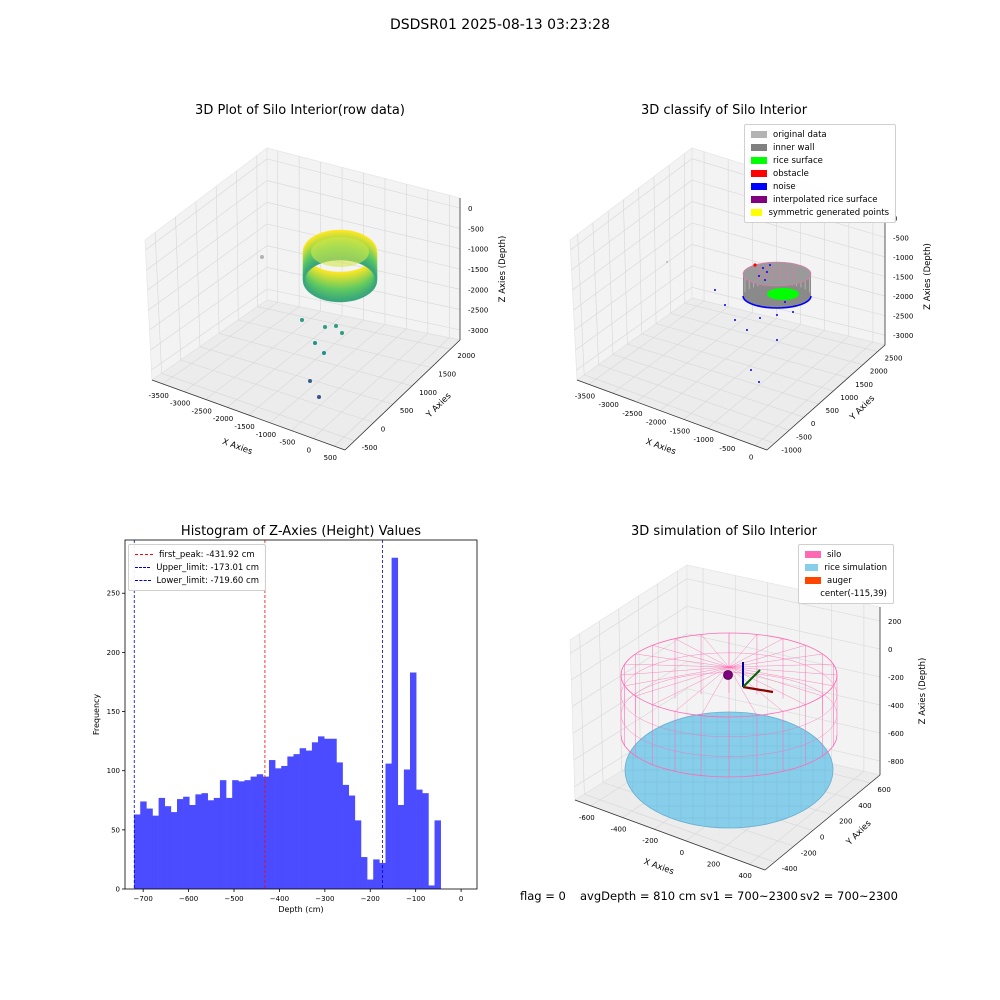  I want to click on y-tick-label: 400, so click(864, 806).